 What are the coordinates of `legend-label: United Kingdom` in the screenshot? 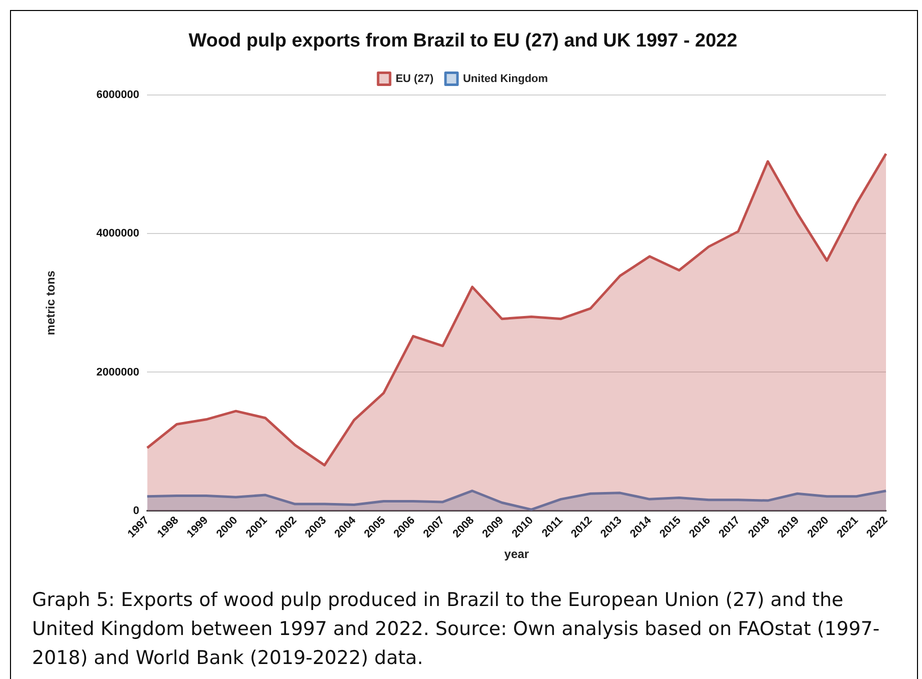 It's located at (505, 78).